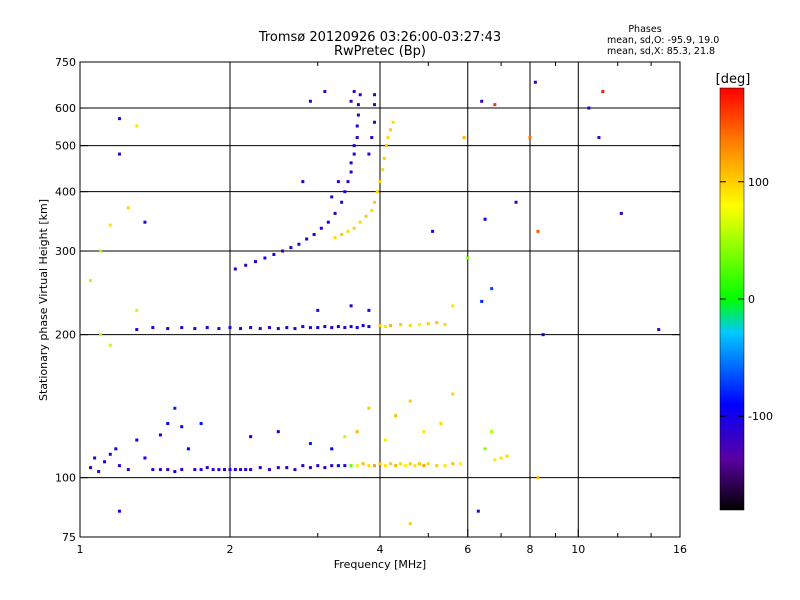 The image size is (800, 600). I want to click on x-tick-label: 10, so click(578, 549).